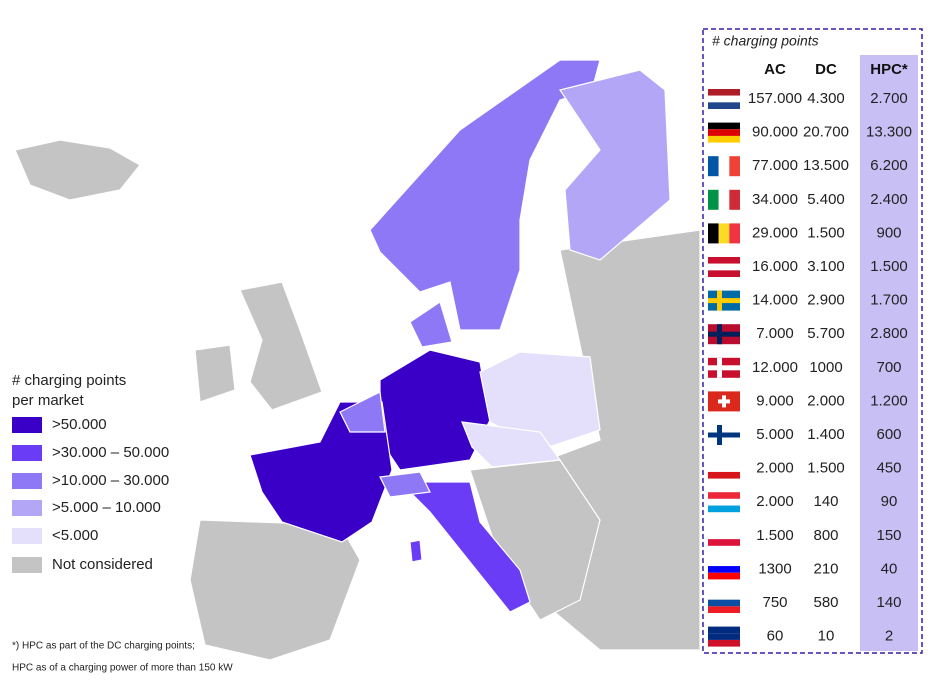 Image resolution: width=940 pixels, height=681 pixels. I want to click on table-cell: 77.000, so click(775, 165).